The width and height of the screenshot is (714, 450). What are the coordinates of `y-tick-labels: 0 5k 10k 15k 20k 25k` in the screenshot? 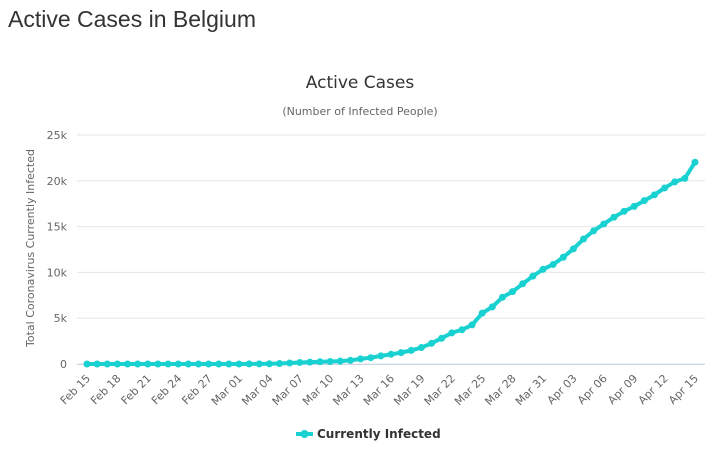 It's located at (57, 250).